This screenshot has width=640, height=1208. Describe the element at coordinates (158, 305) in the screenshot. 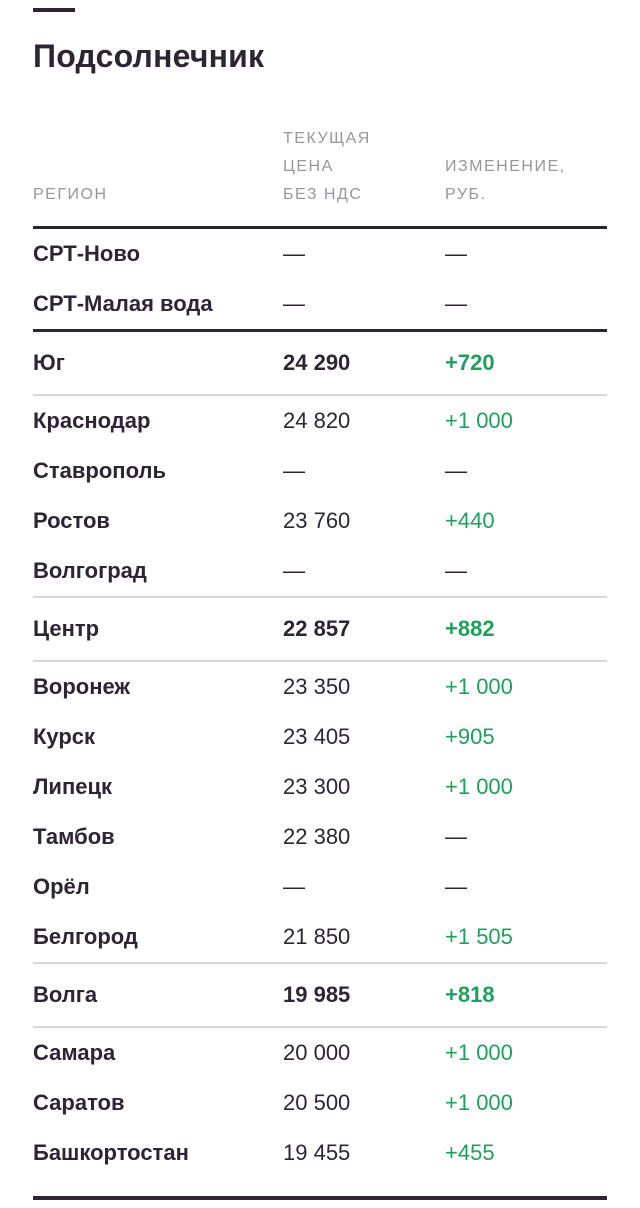

I see `region-cell: СРТ-Малая вода` at that location.